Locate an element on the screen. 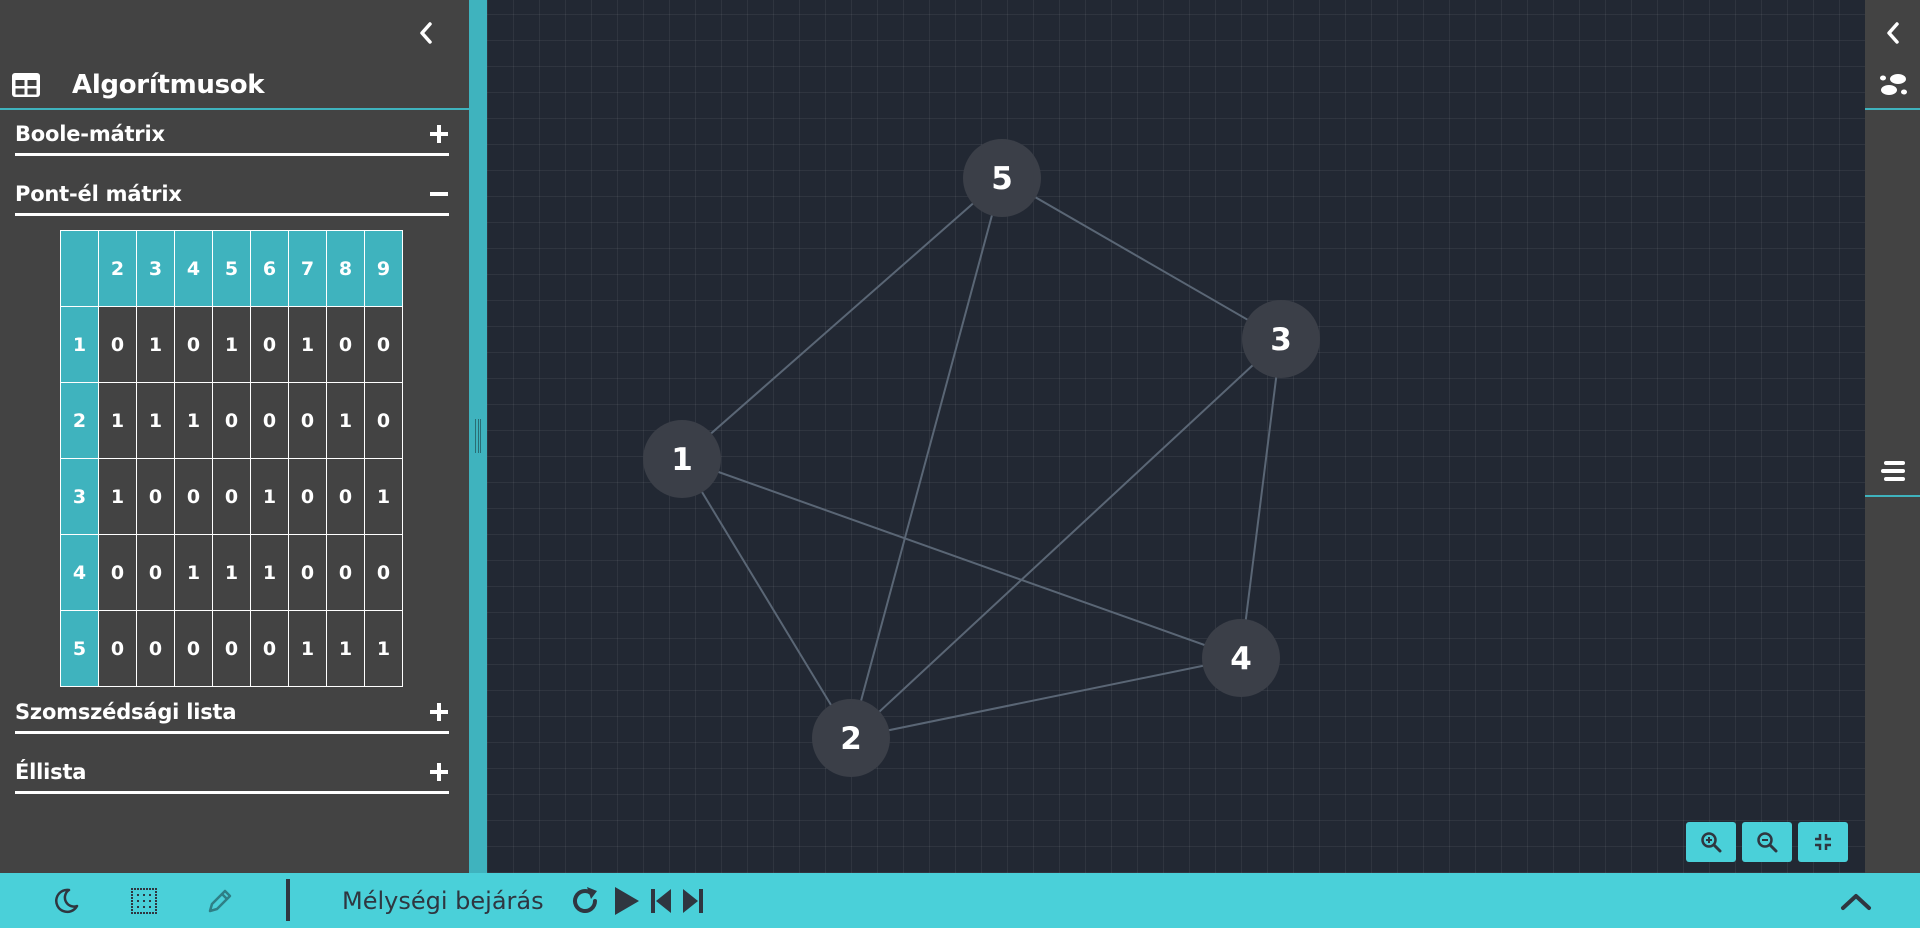 The image size is (1920, 928). section-incidence-matrix: Pont-él mátrix is located at coordinates (232, 195).